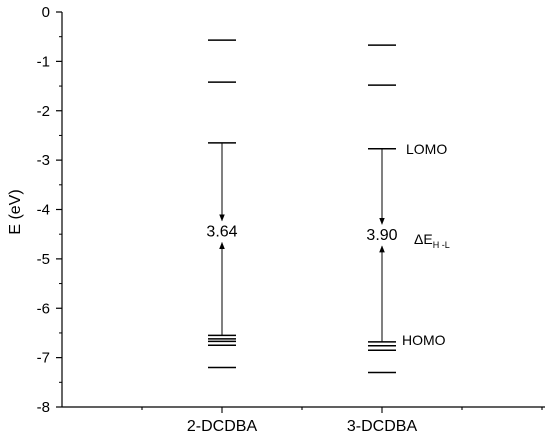 This screenshot has width=550, height=440. What do you see at coordinates (222, 426) in the screenshot?
I see `x-category-label: 2-DCDBA` at bounding box center [222, 426].